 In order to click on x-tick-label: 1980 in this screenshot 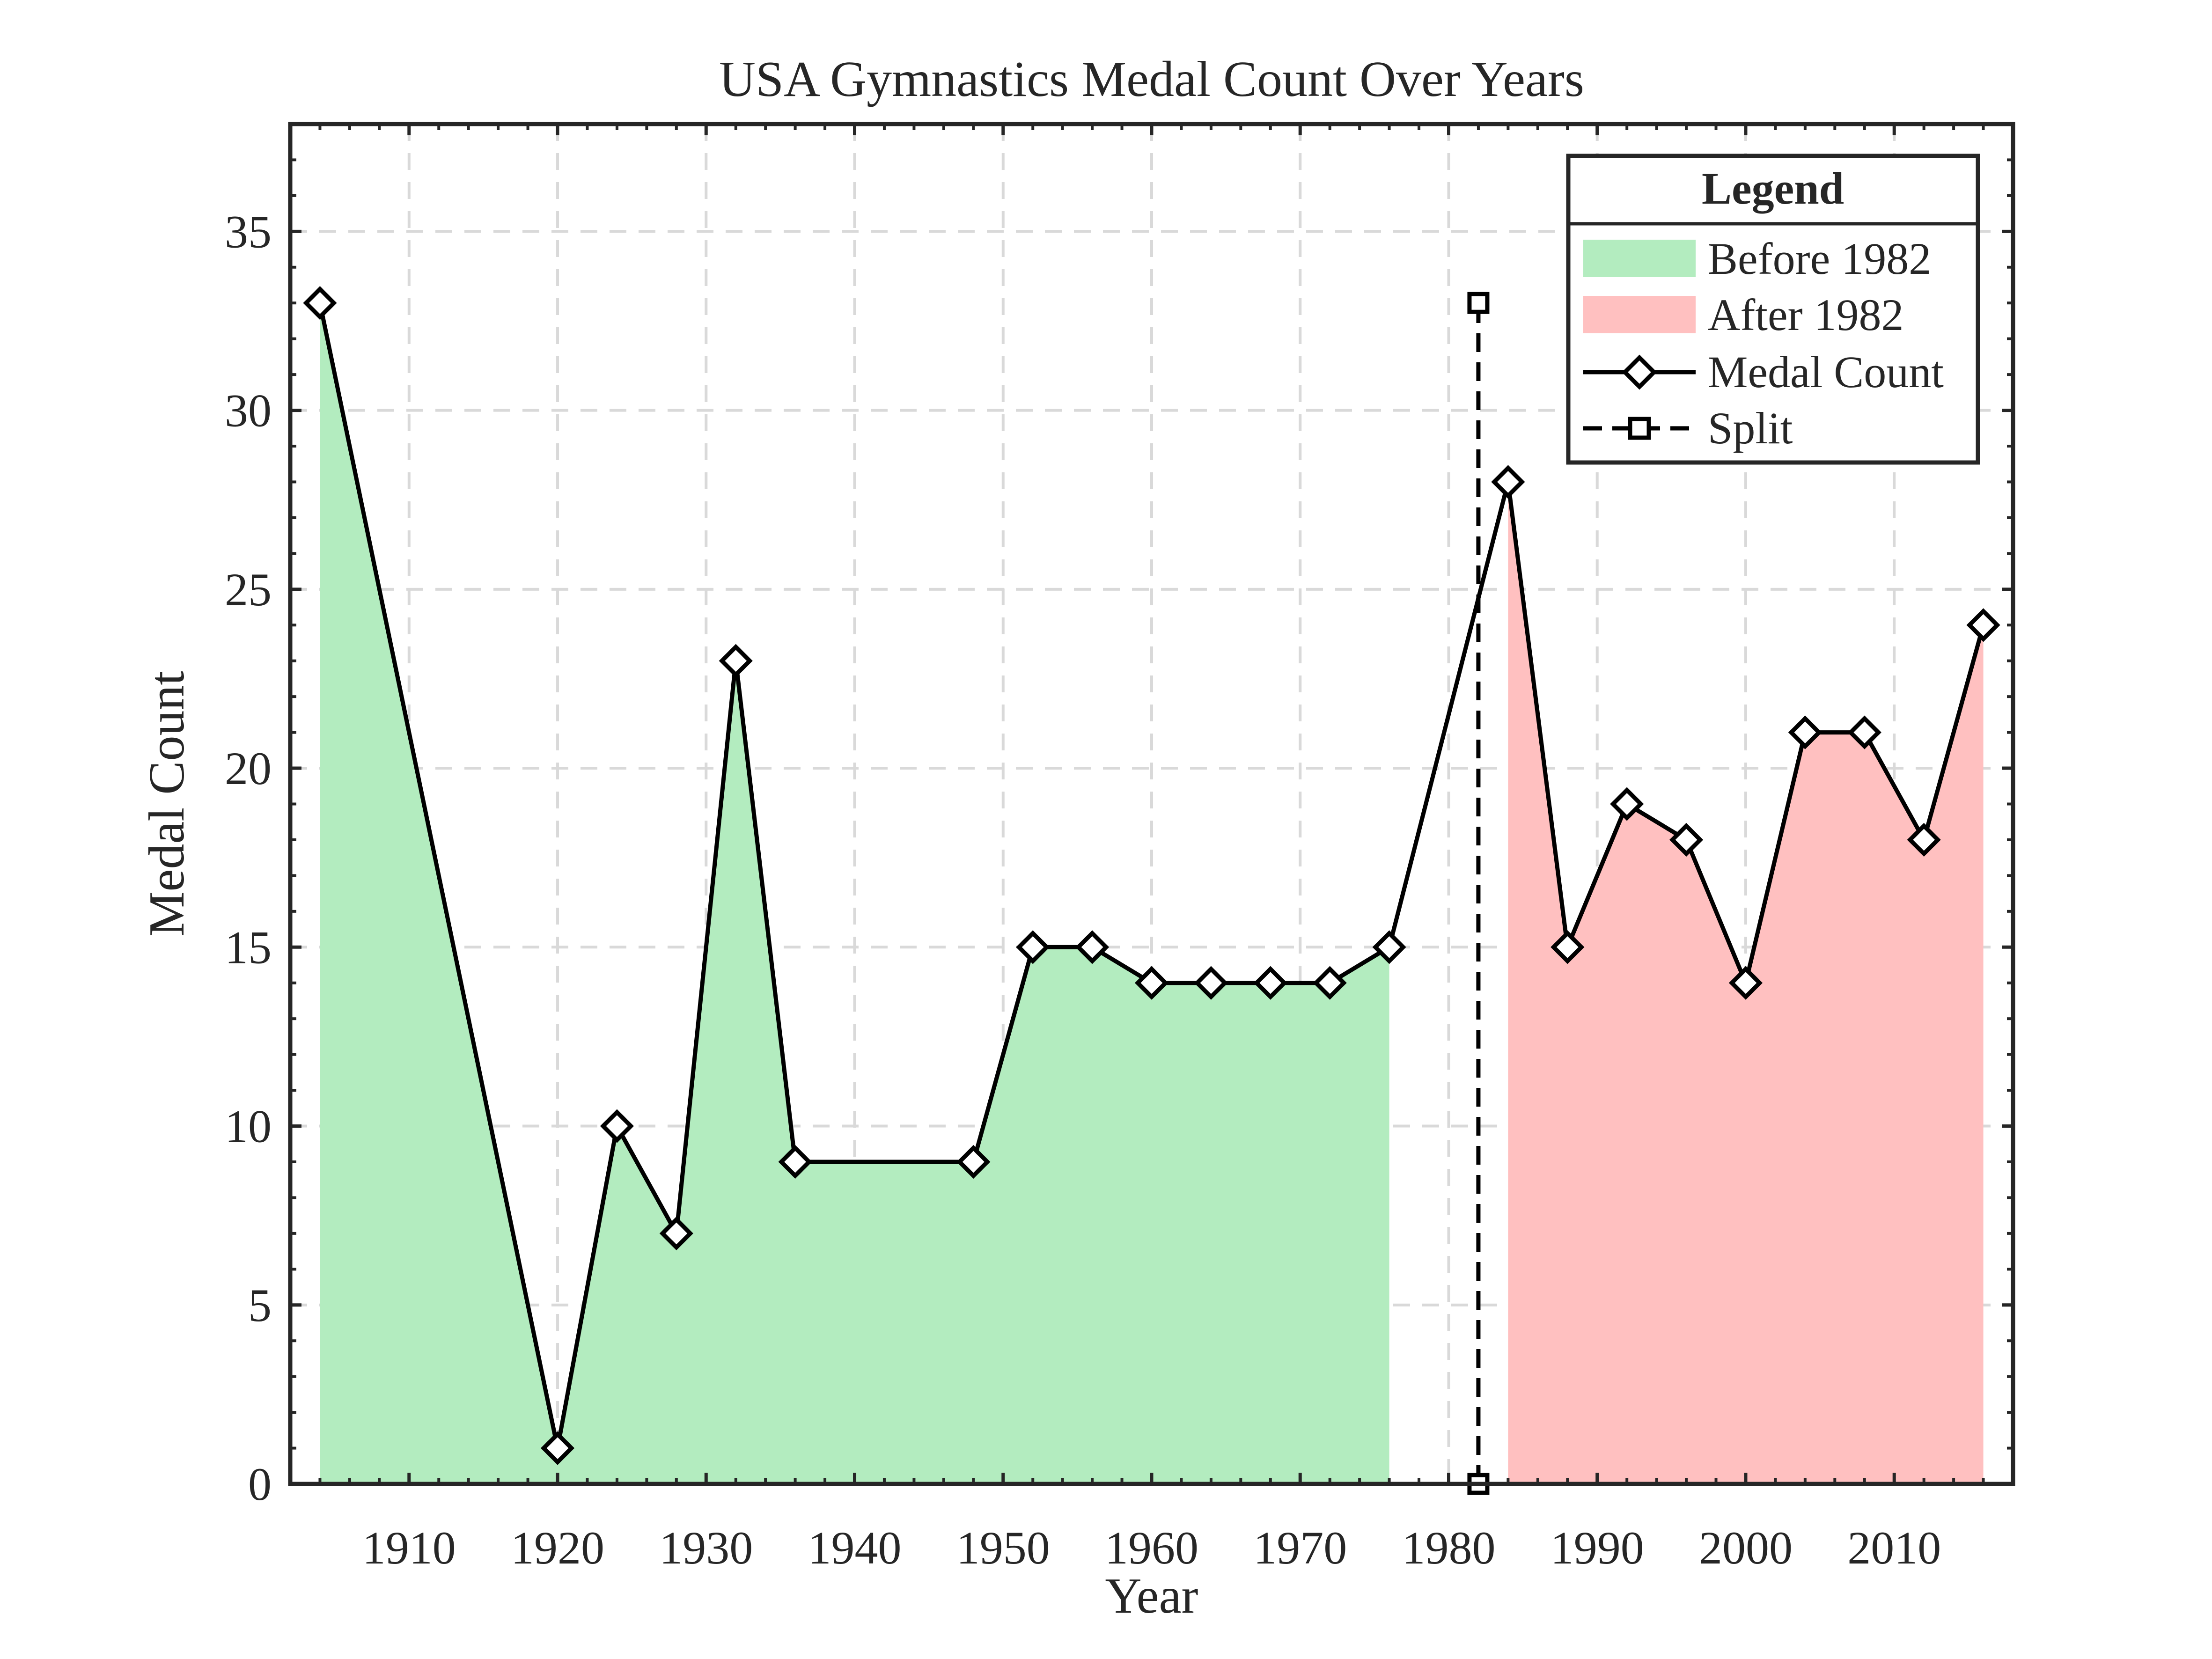, I will do `click(1448, 1548)`.